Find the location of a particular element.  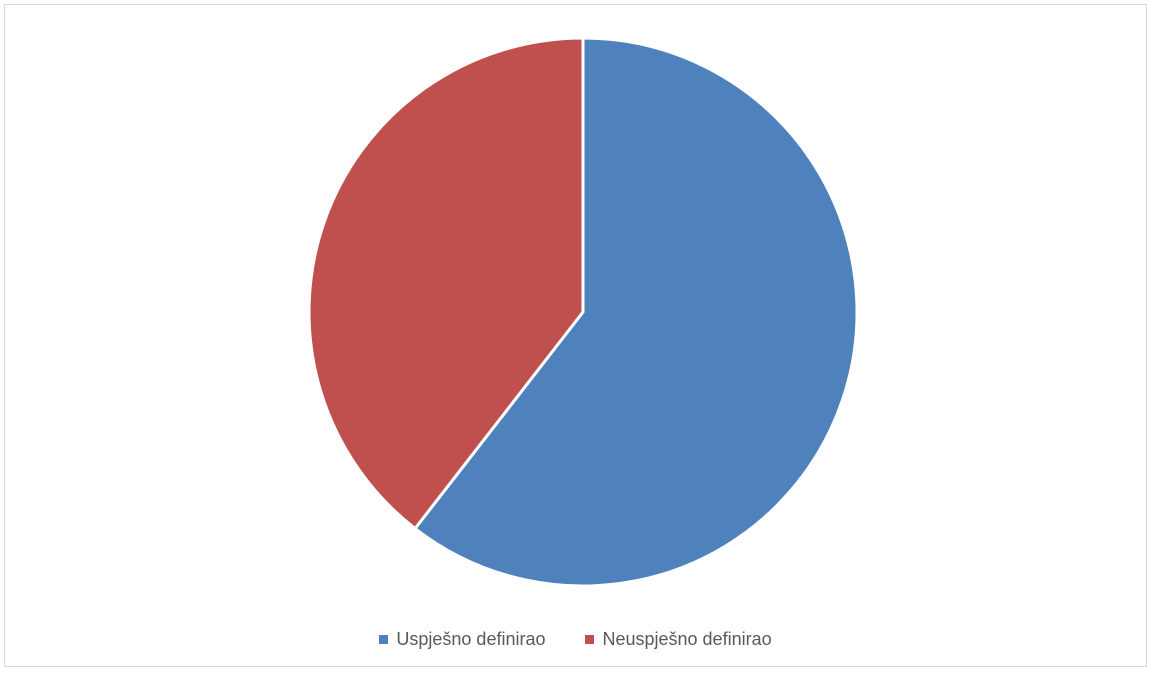

legend-item-neuspjesno: Neuspješno definirao is located at coordinates (678, 639).